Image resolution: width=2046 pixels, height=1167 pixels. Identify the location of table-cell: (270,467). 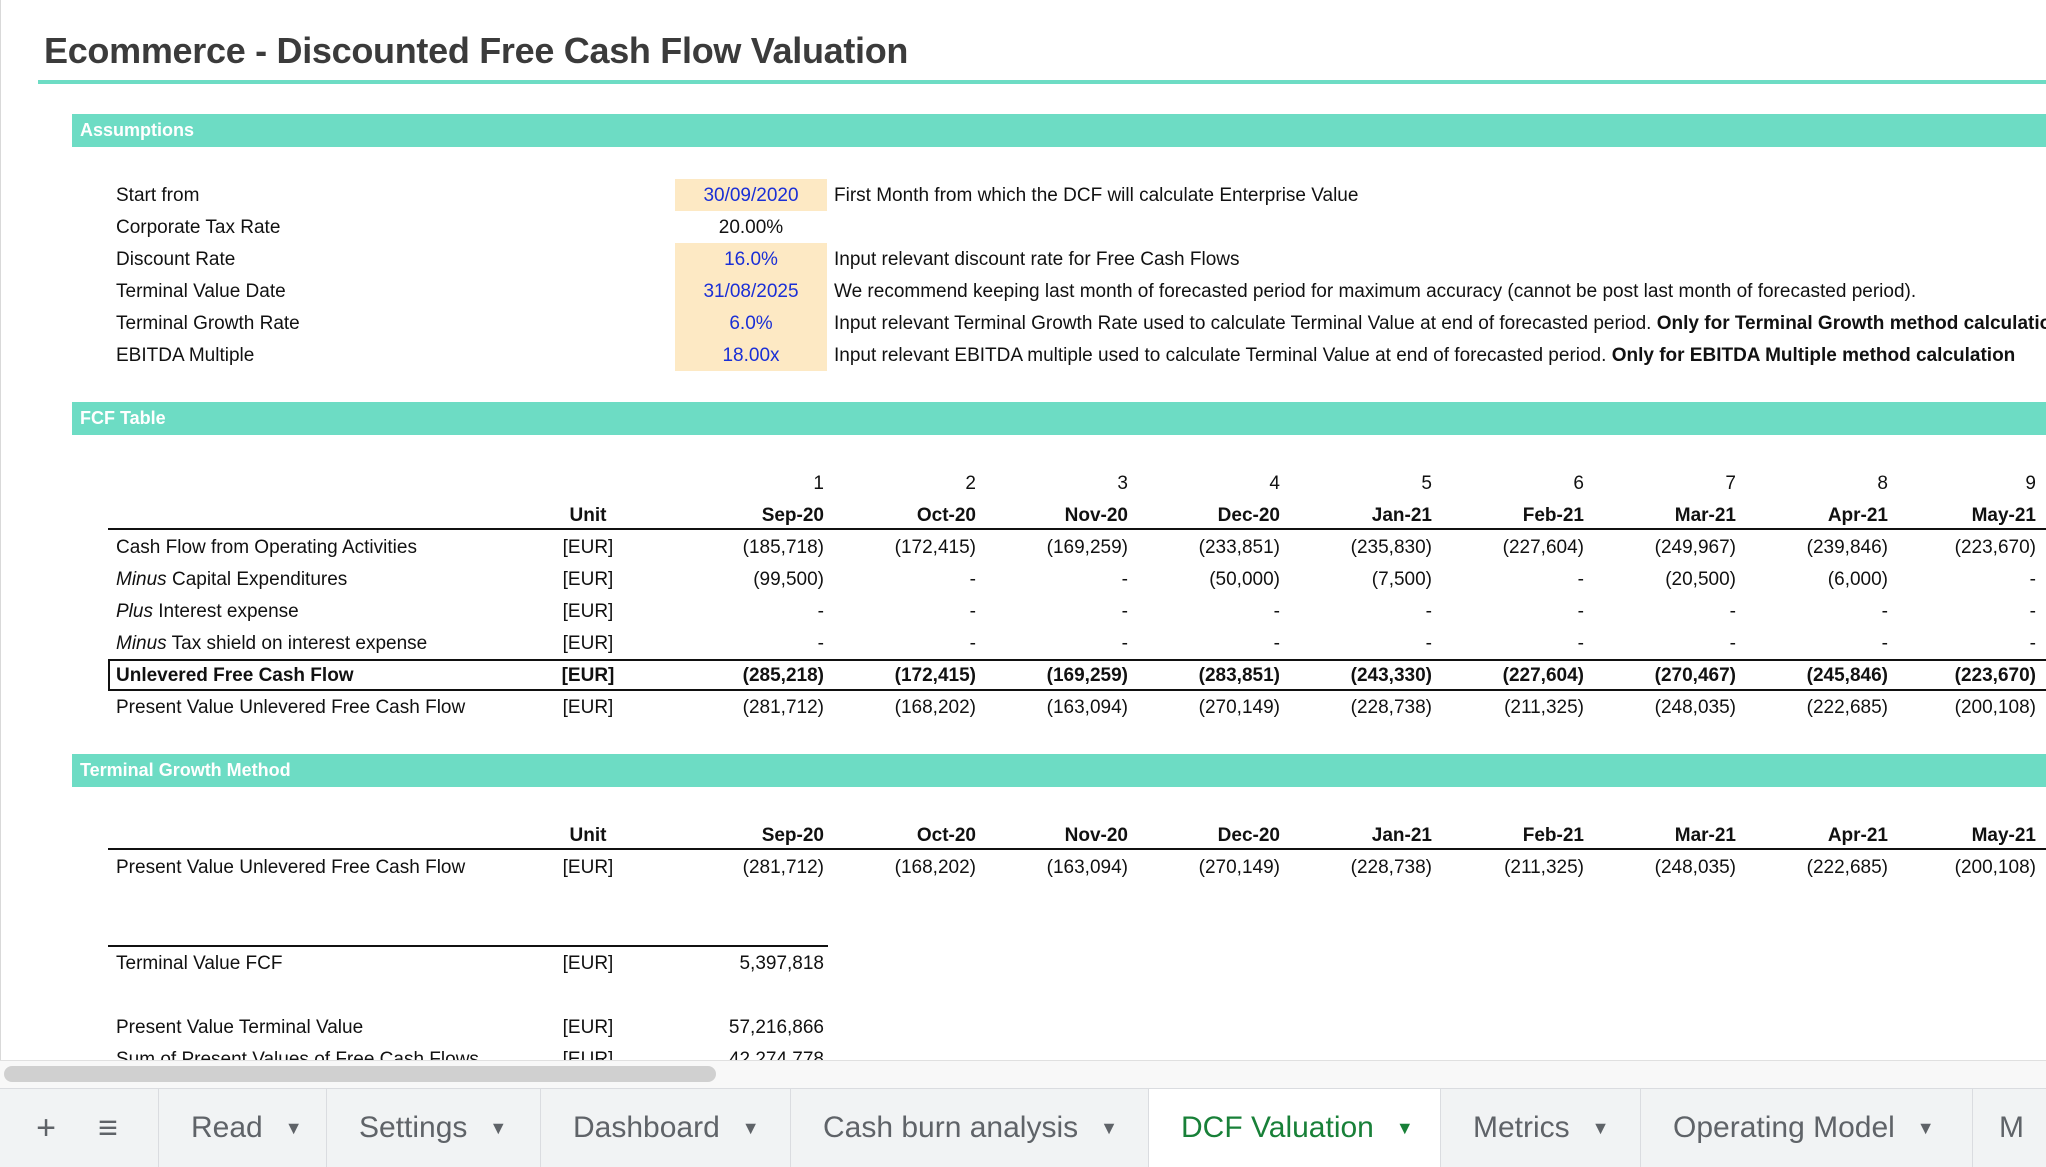
(1695, 675).